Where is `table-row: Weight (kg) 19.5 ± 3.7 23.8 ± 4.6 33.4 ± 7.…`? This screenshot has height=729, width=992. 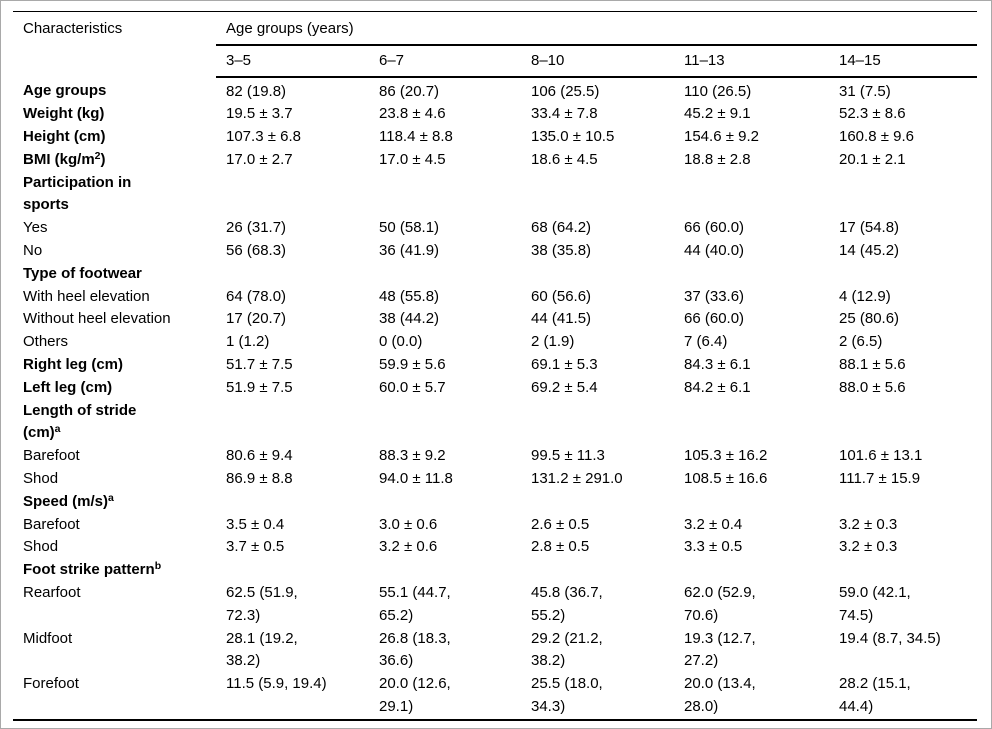 table-row: Weight (kg) 19.5 ± 3.7 23.8 ± 4.6 33.4 ± 7.… is located at coordinates (495, 114).